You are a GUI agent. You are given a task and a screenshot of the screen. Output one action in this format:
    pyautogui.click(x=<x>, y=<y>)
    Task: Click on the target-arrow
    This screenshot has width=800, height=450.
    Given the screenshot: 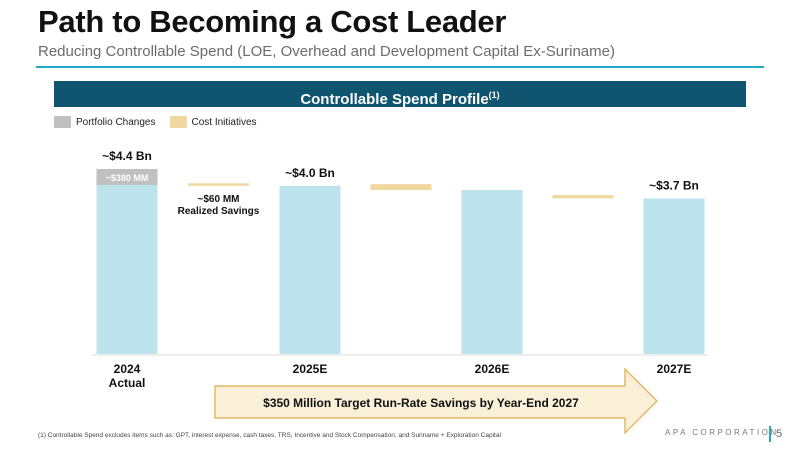 What is the action you would take?
    pyautogui.click(x=436, y=401)
    